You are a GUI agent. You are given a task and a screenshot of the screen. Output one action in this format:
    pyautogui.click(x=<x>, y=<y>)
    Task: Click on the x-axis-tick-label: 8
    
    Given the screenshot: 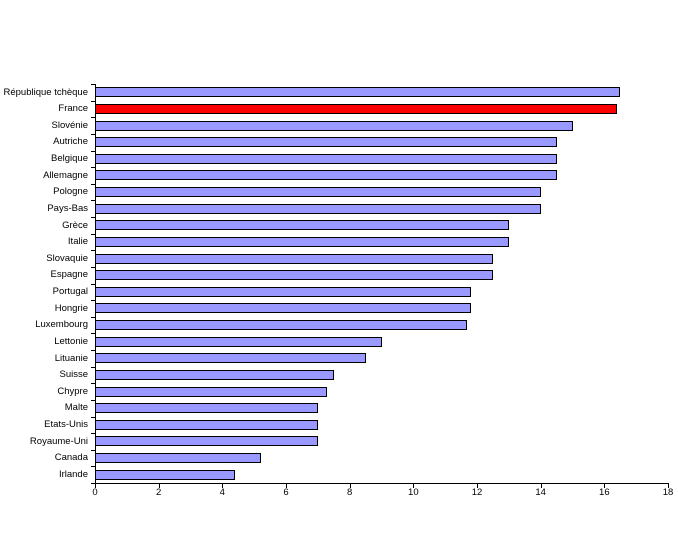 What is the action you would take?
    pyautogui.click(x=350, y=492)
    